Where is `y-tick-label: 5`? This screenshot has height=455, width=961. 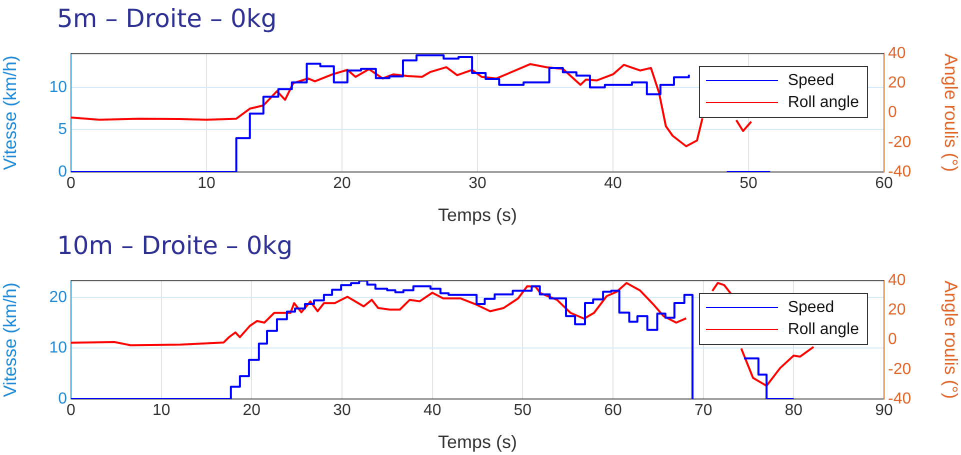 y-tick-label: 5 is located at coordinates (63, 129).